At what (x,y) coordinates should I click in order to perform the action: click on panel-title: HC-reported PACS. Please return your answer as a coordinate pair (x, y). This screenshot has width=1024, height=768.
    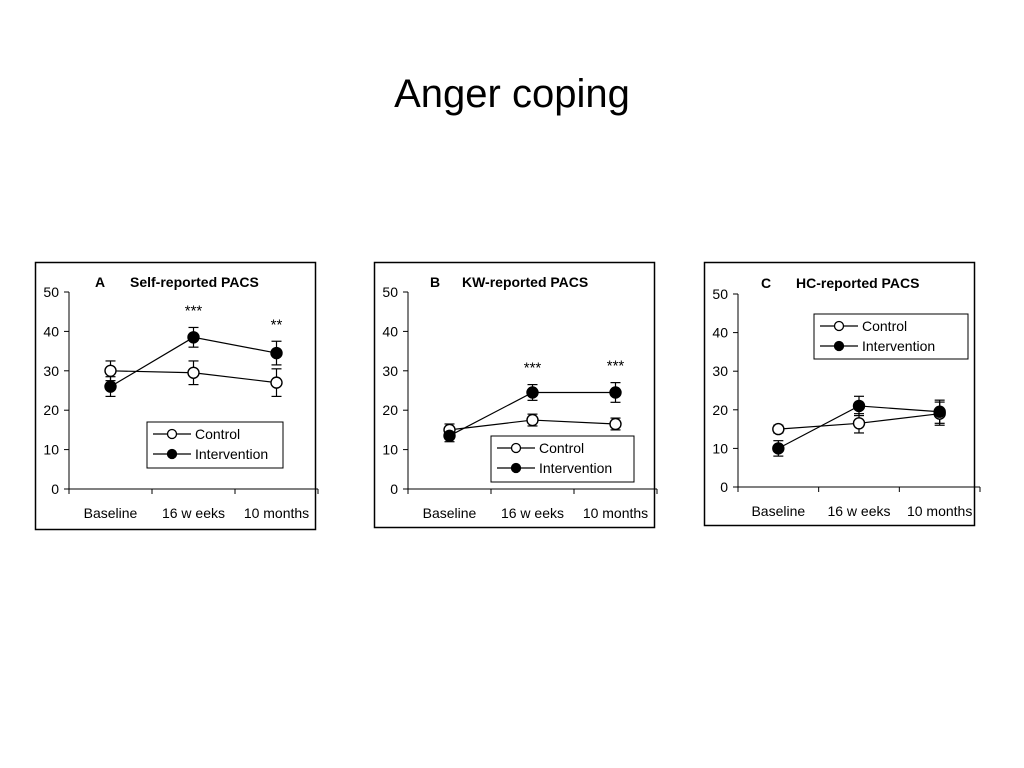
    Looking at the image, I should click on (857, 283).